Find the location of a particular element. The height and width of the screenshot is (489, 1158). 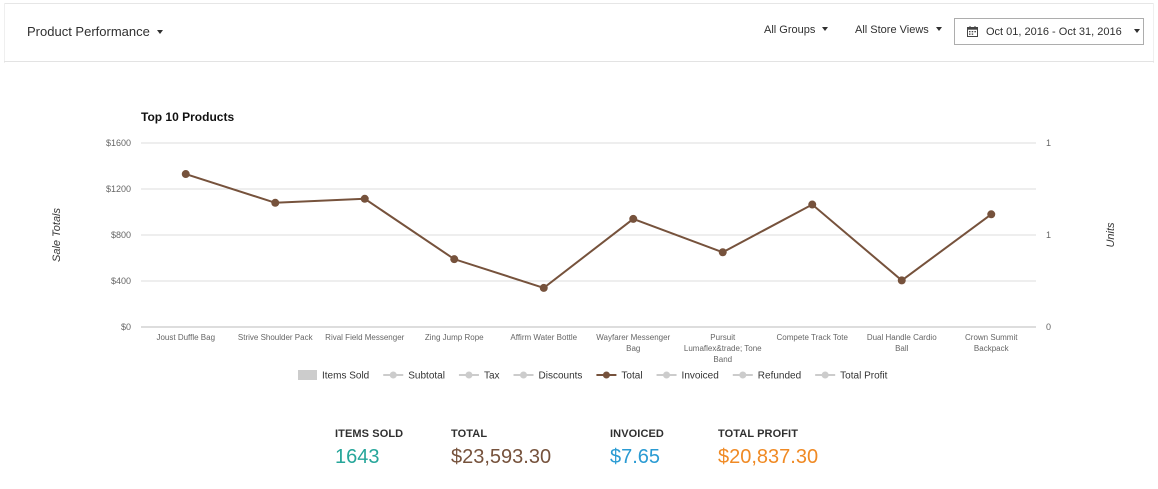

calendar-icon is located at coordinates (972, 31).